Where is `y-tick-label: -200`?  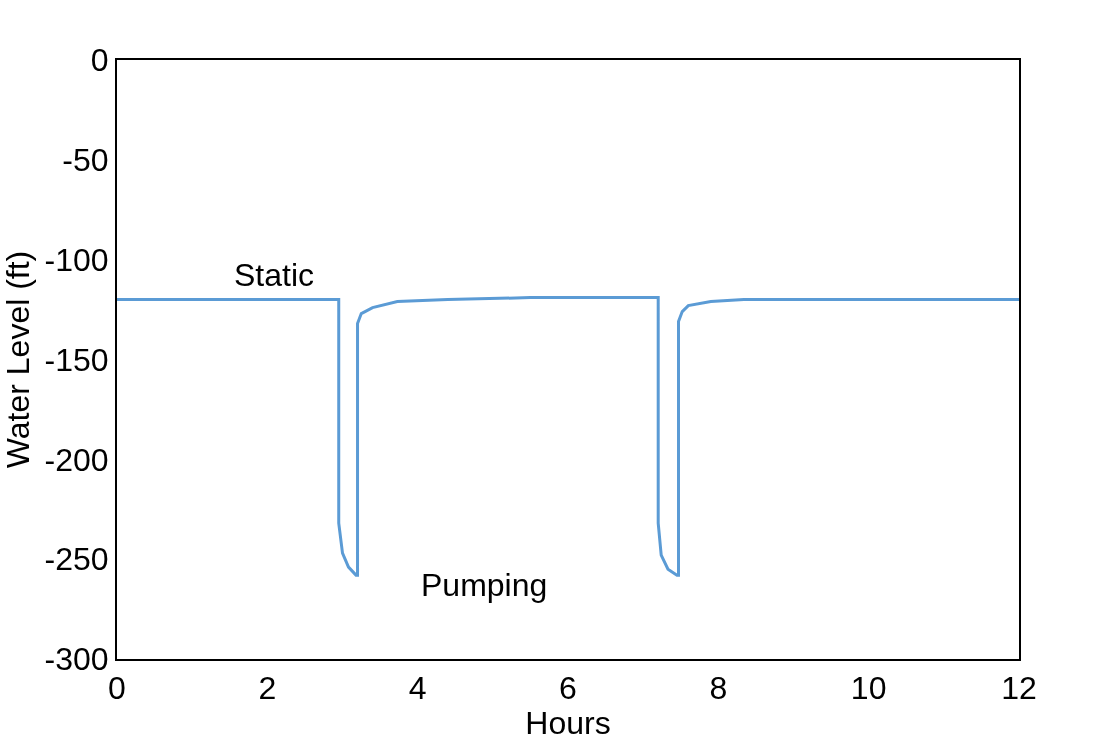
y-tick-label: -200 is located at coordinates (76, 459).